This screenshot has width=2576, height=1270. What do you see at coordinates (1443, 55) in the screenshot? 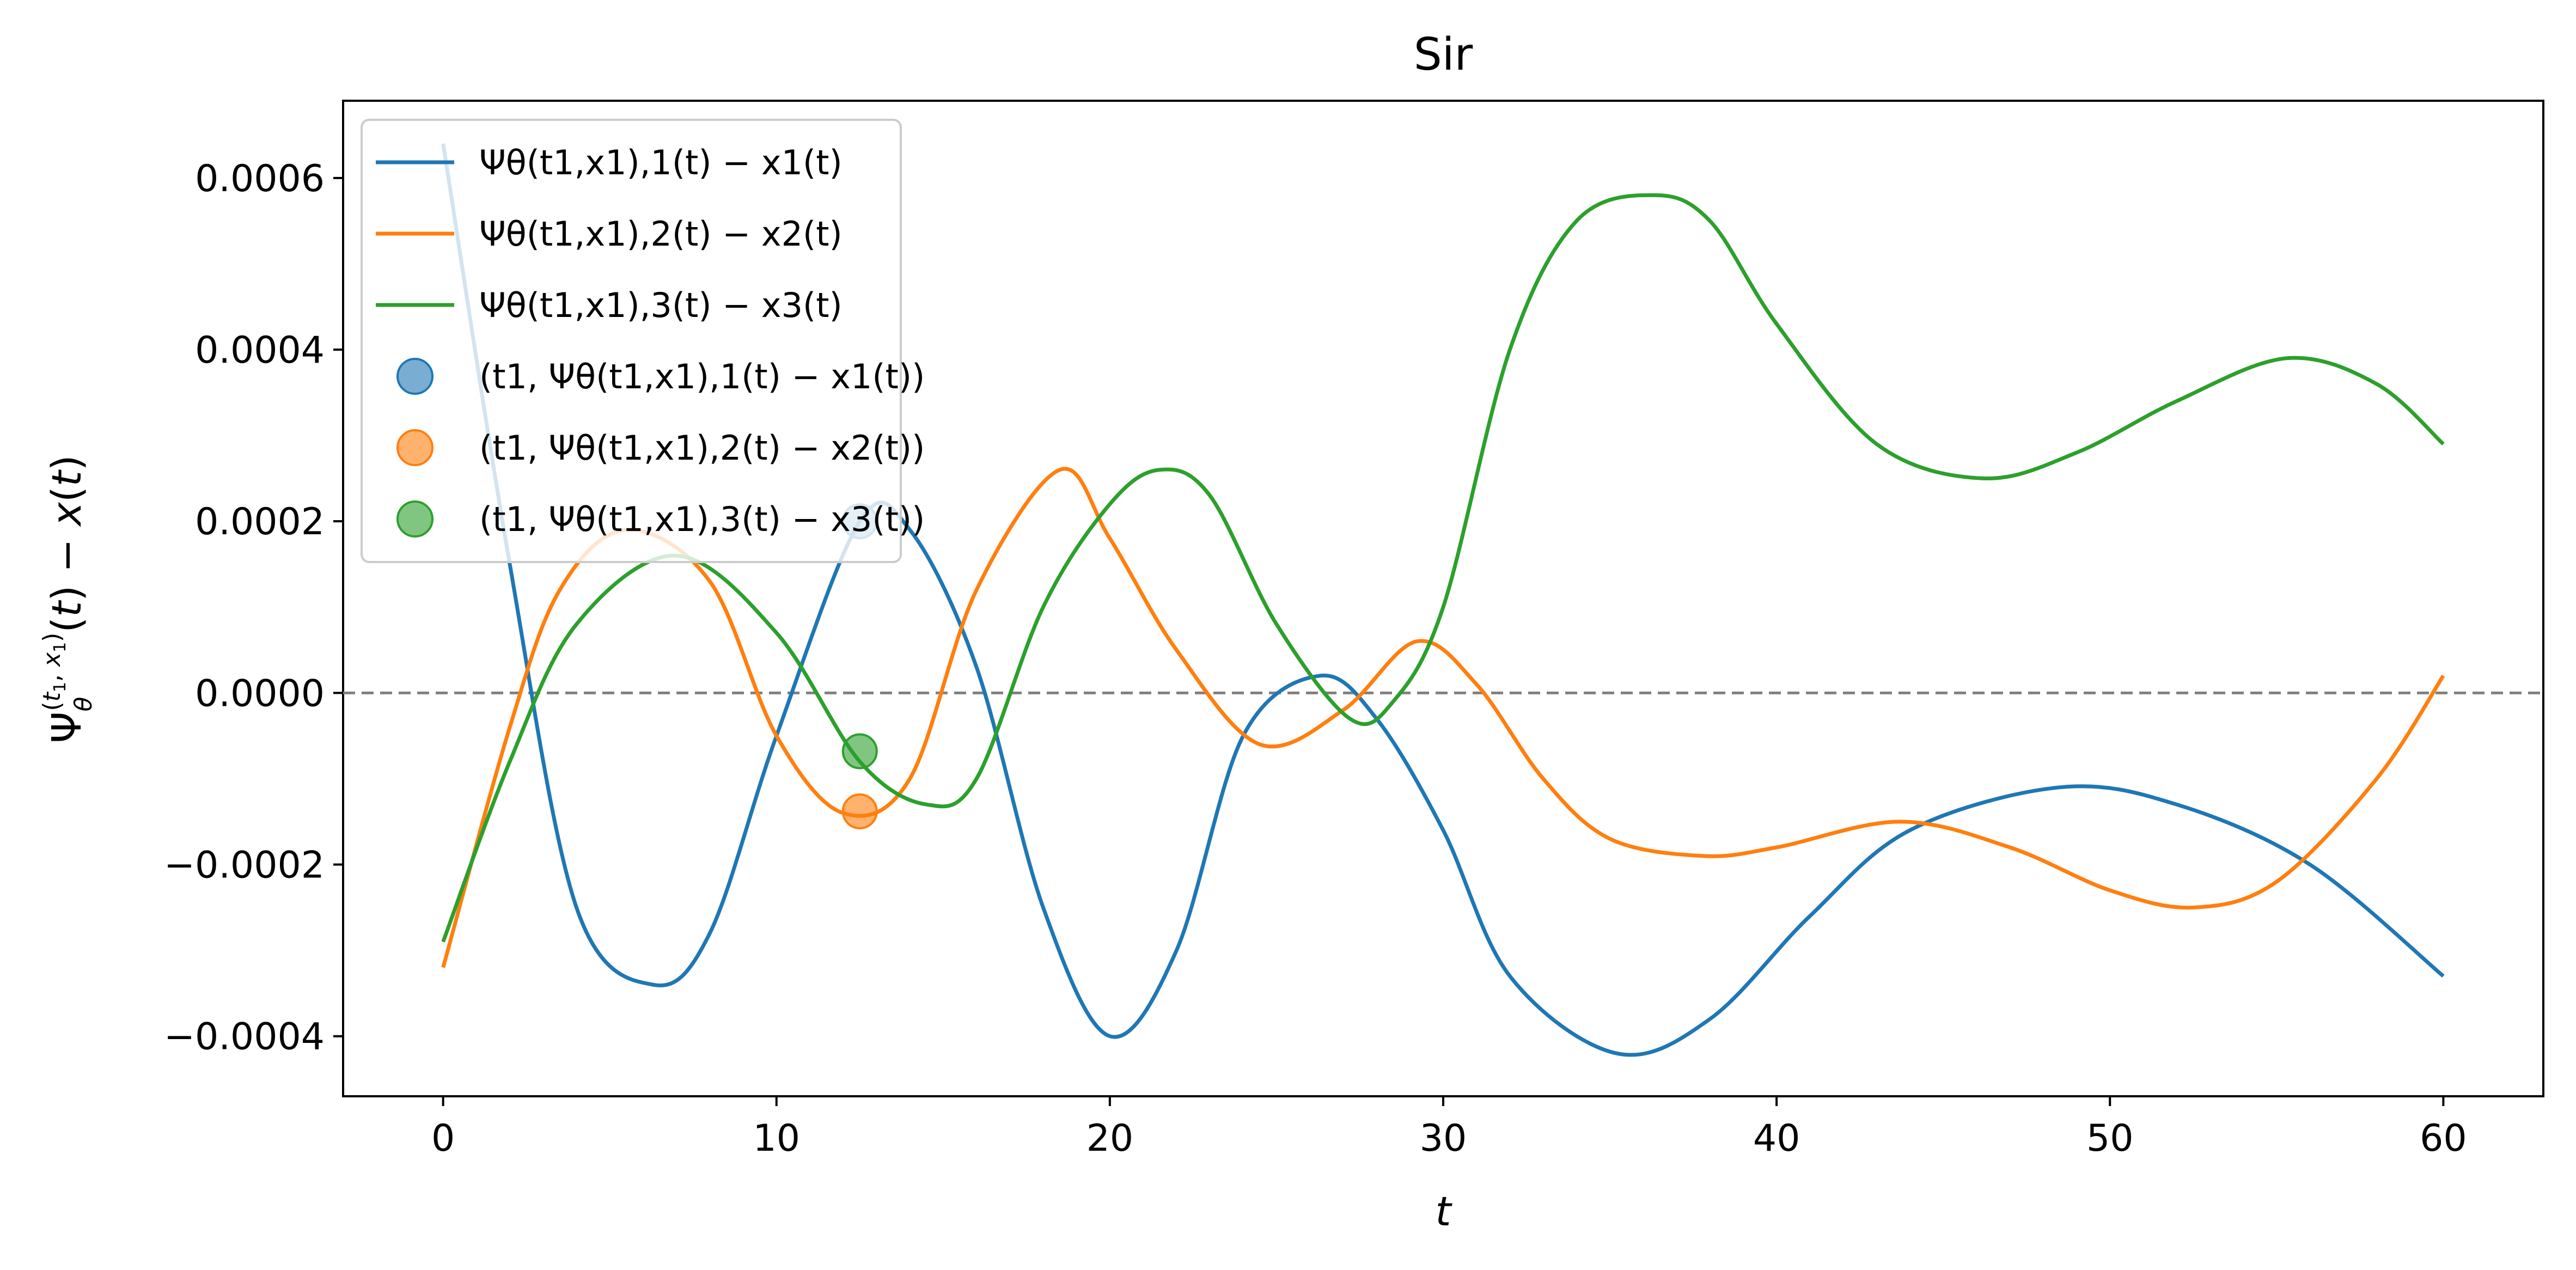
I see `chart-title: Sir` at bounding box center [1443, 55].